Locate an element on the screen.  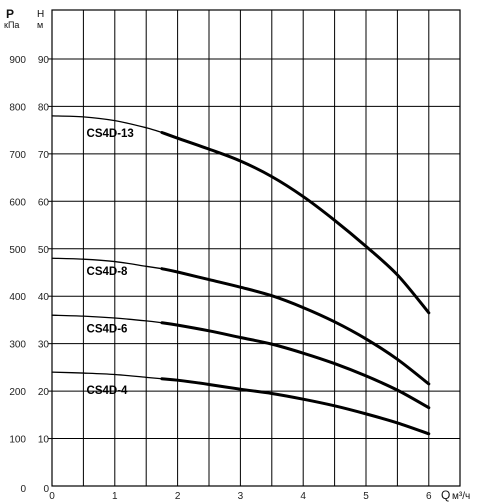
y-head-axis-unit: м is located at coordinates (40, 25).